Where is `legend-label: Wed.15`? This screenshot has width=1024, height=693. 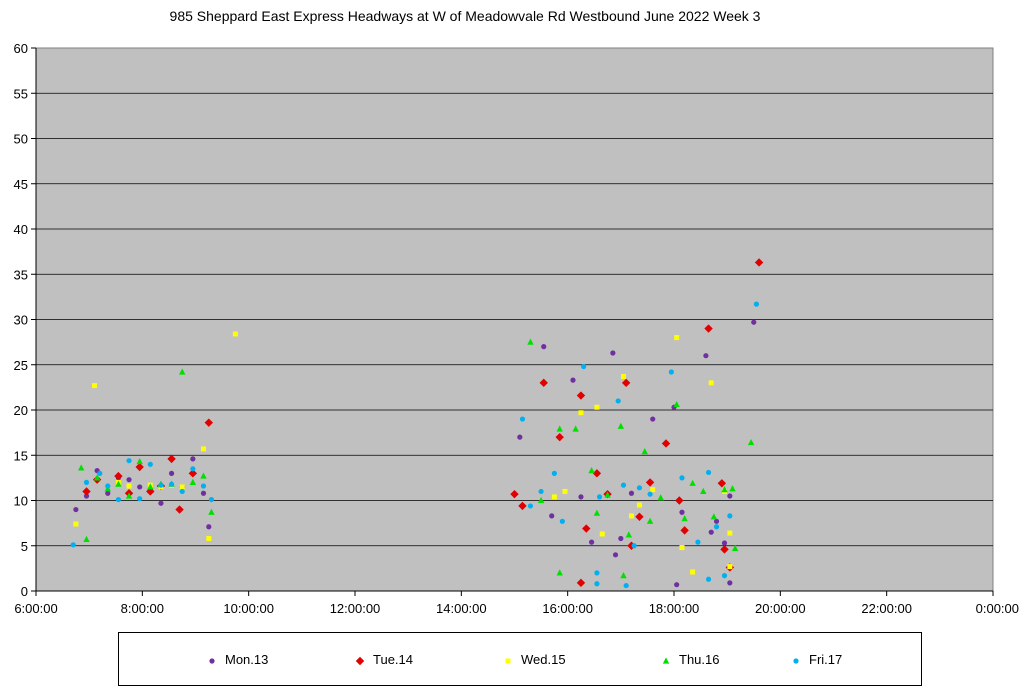 legend-label: Wed.15 is located at coordinates (543, 659).